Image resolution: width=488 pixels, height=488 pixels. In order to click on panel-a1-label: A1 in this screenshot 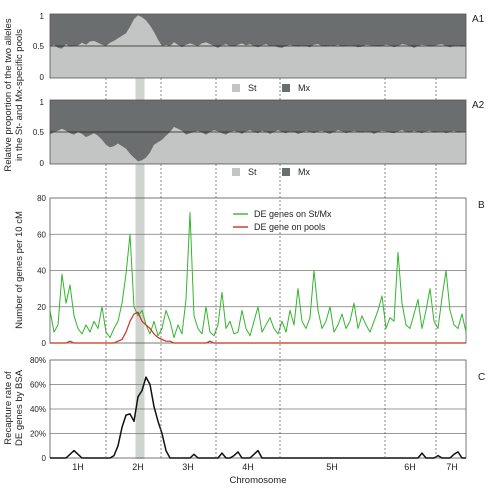, I will do `click(478, 19)`.